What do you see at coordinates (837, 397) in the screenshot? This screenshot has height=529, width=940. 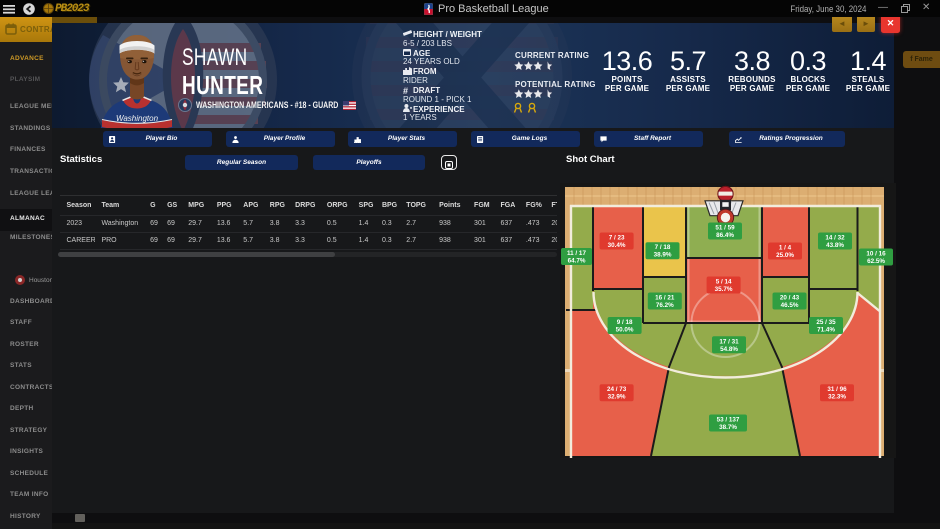 I see `svg-text: 32.3%` at bounding box center [837, 397].